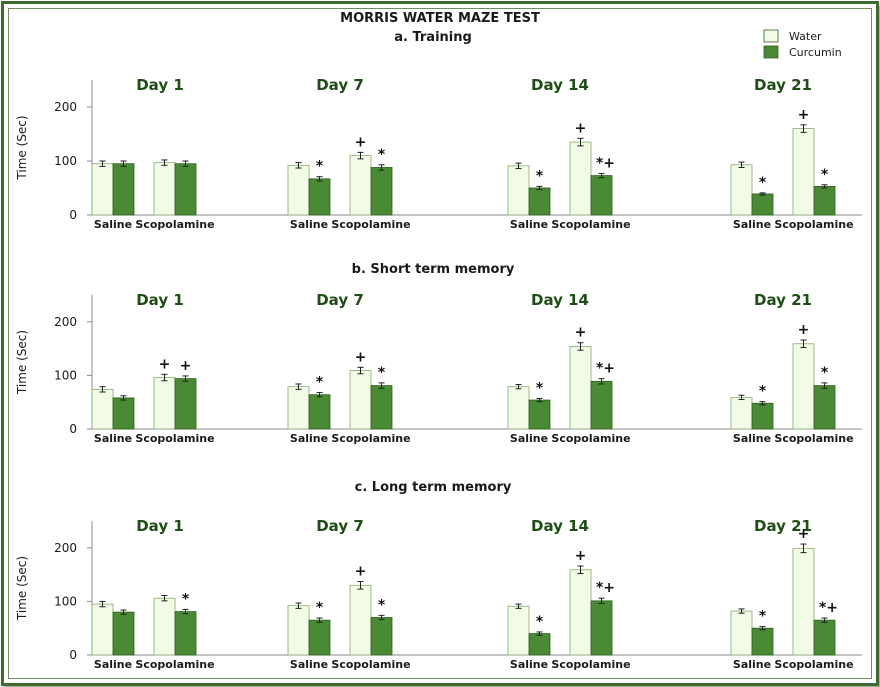  I want to click on legend-swatch-curcumin, so click(771, 52).